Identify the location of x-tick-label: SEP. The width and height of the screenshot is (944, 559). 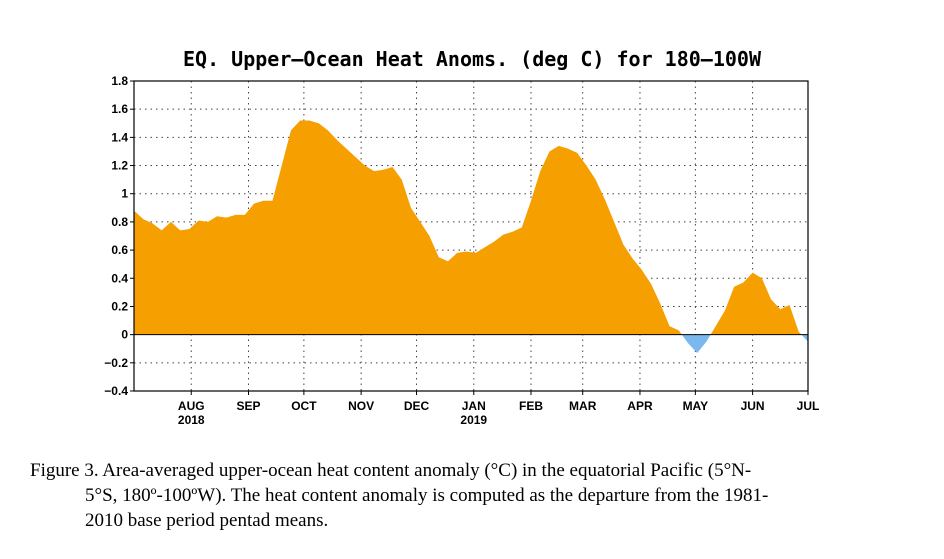
(248, 406).